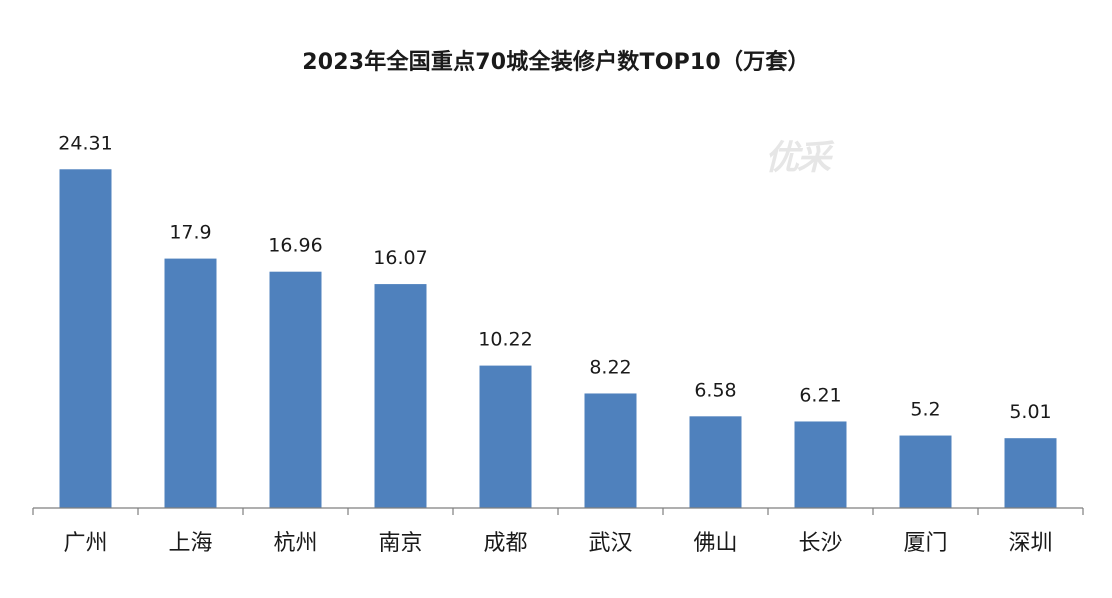  What do you see at coordinates (505, 340) in the screenshot?
I see `data-label-5: 10.22` at bounding box center [505, 340].